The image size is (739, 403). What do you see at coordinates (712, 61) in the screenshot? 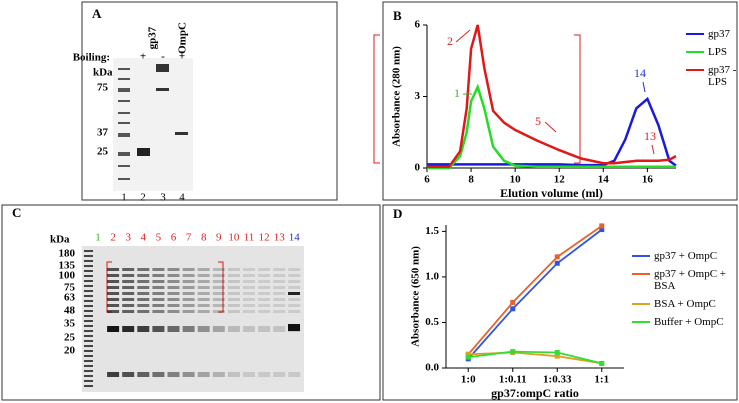
I see `legend: gp37 LPS gp37 - LPS` at bounding box center [712, 61].